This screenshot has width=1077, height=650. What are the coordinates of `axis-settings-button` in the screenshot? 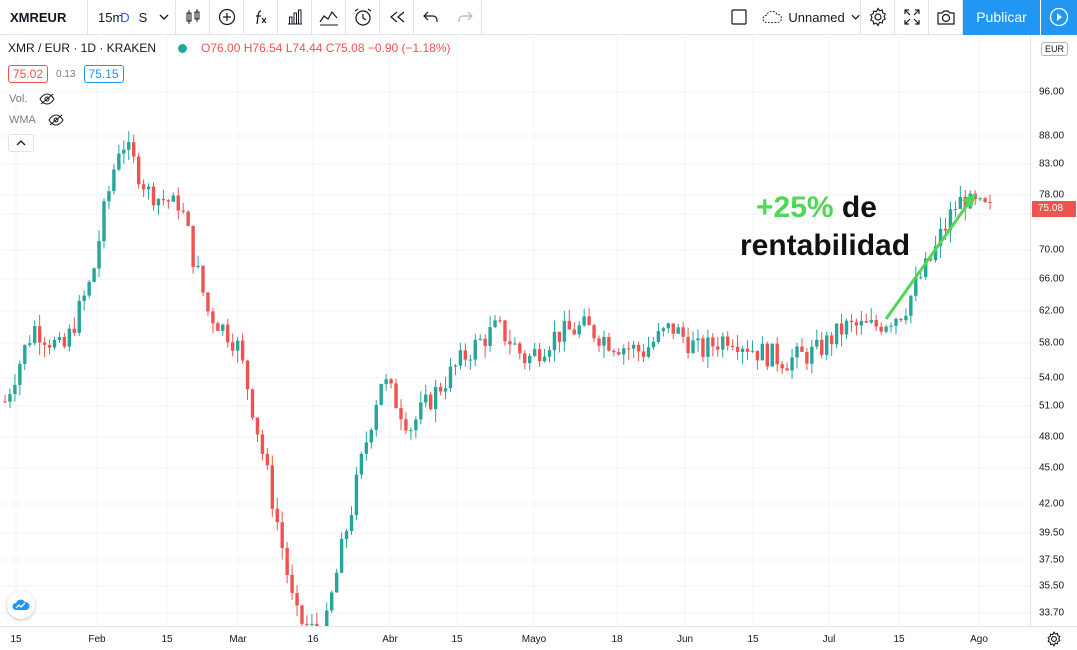 It's located at (1054, 640).